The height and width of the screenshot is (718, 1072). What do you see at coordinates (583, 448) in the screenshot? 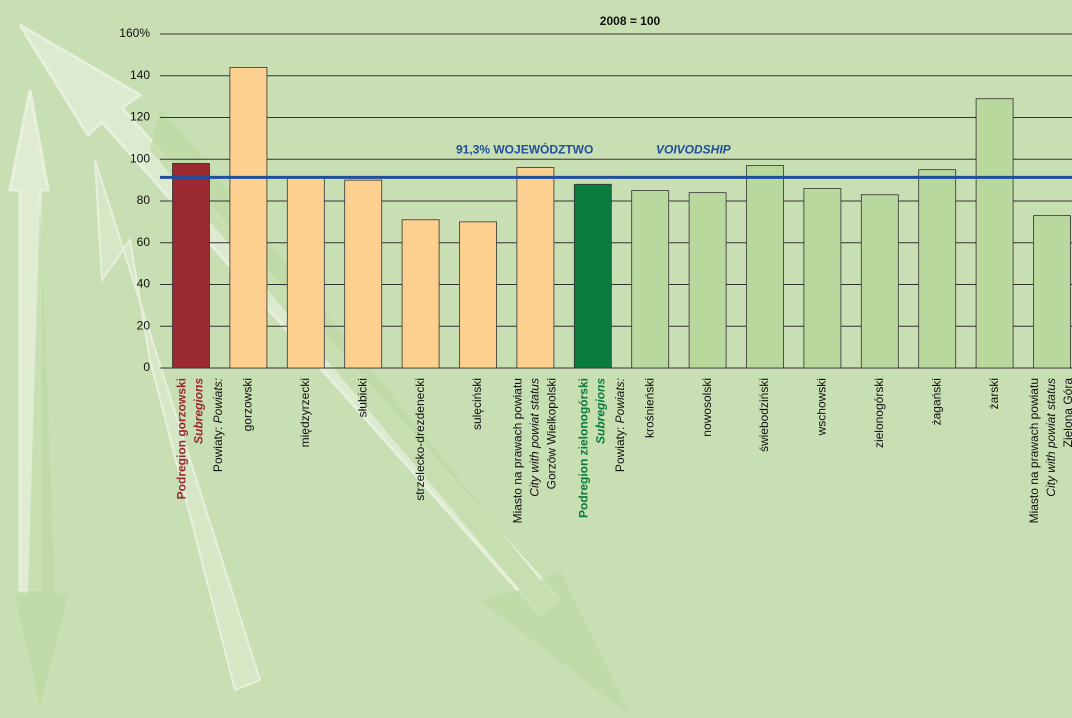
I see `x-tick-label: Podregion zielonogórski` at bounding box center [583, 448].